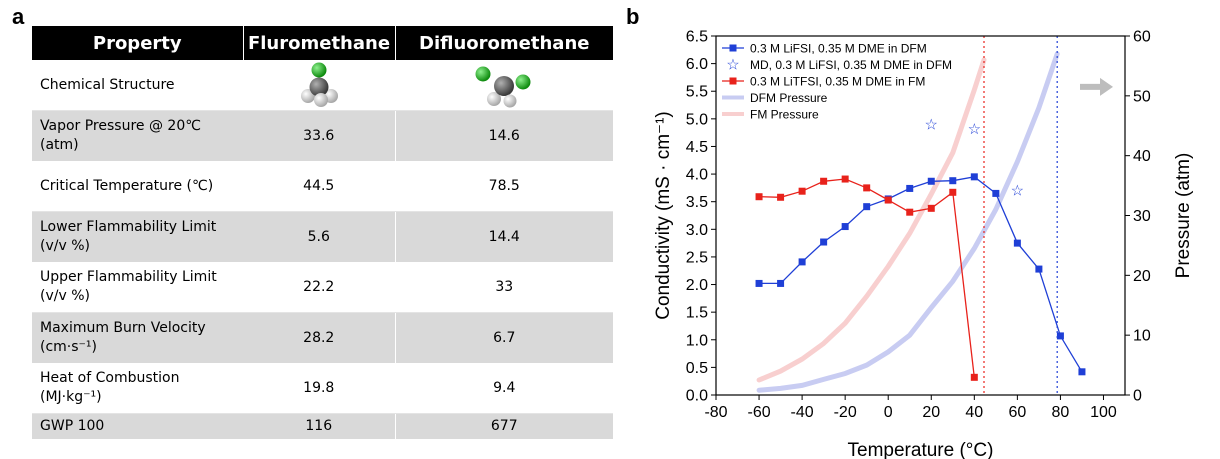  Describe the element at coordinates (784, 115) in the screenshot. I see `legend-label: FM Pressure` at that location.